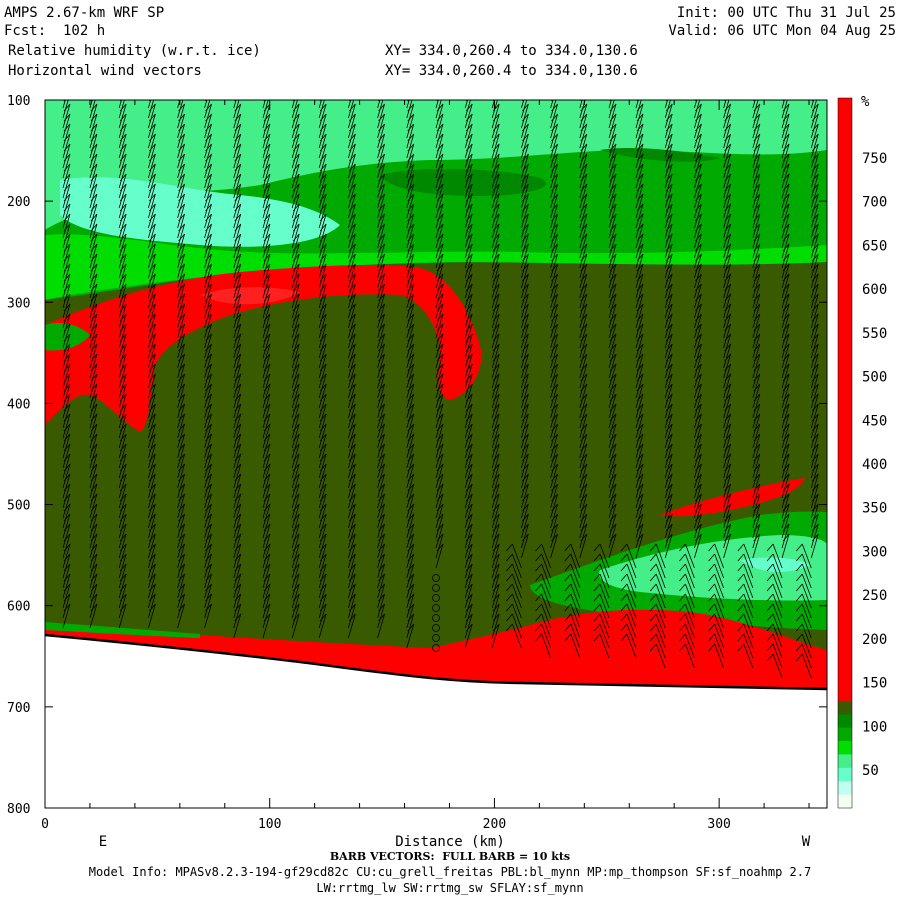 The width and height of the screenshot is (900, 900). What do you see at coordinates (18, 101) in the screenshot?
I see `y-tick-label: 100` at bounding box center [18, 101].